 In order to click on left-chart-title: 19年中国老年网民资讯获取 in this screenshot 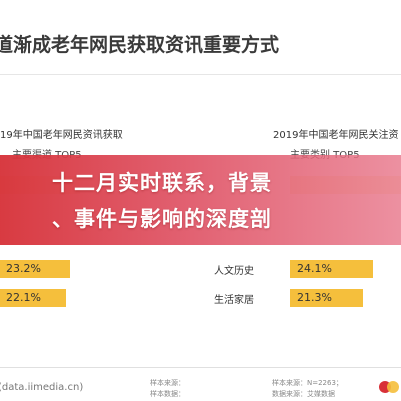, I will do `click(61, 135)`.